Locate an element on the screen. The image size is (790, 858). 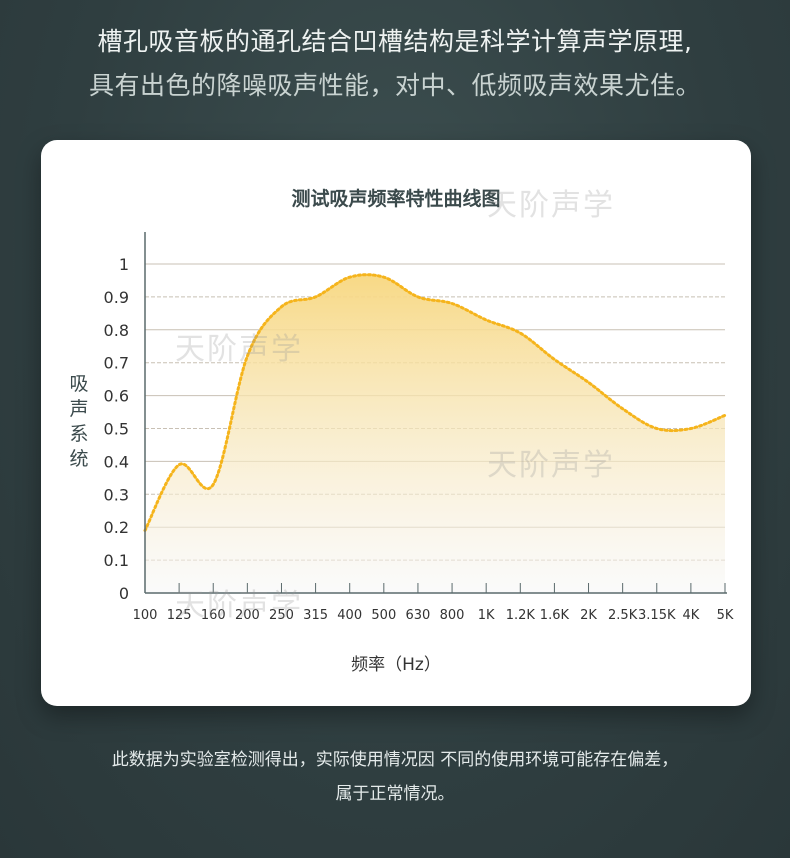
x-axis-label: 频率（Hz） is located at coordinates (396, 665).